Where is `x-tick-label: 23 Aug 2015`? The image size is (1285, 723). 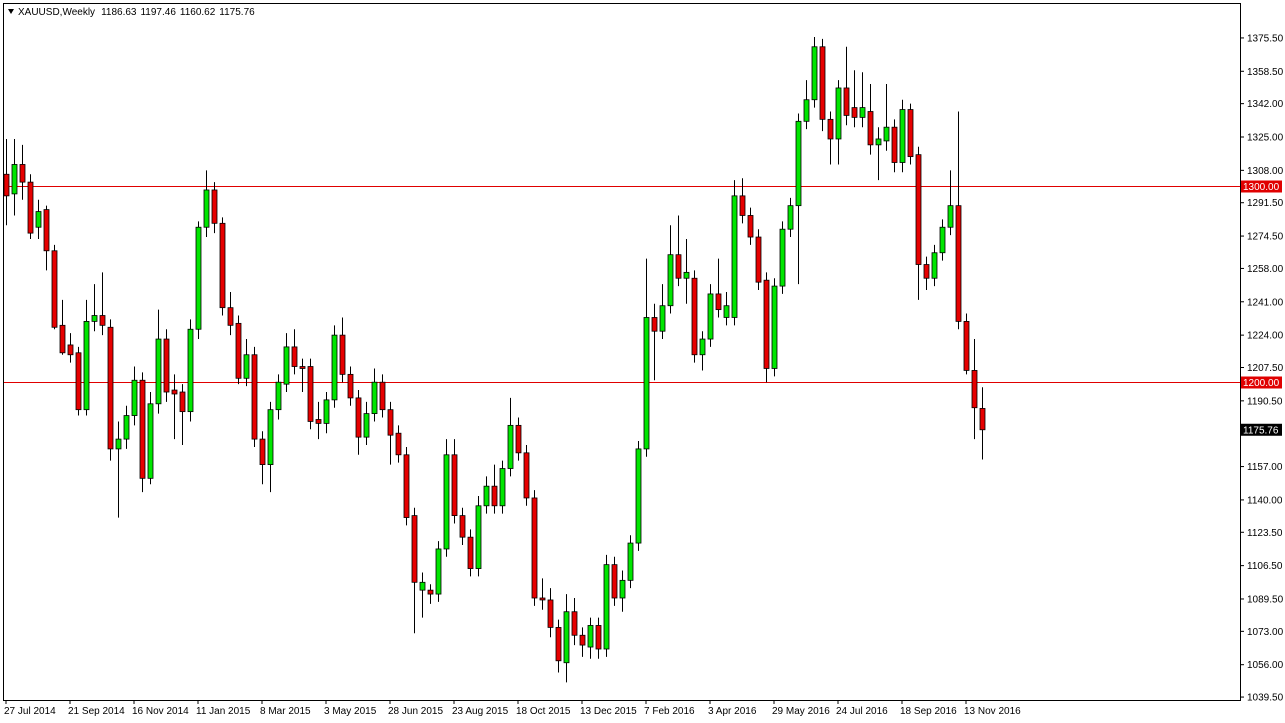
x-tick-label: 23 Aug 2015 is located at coordinates (480, 711).